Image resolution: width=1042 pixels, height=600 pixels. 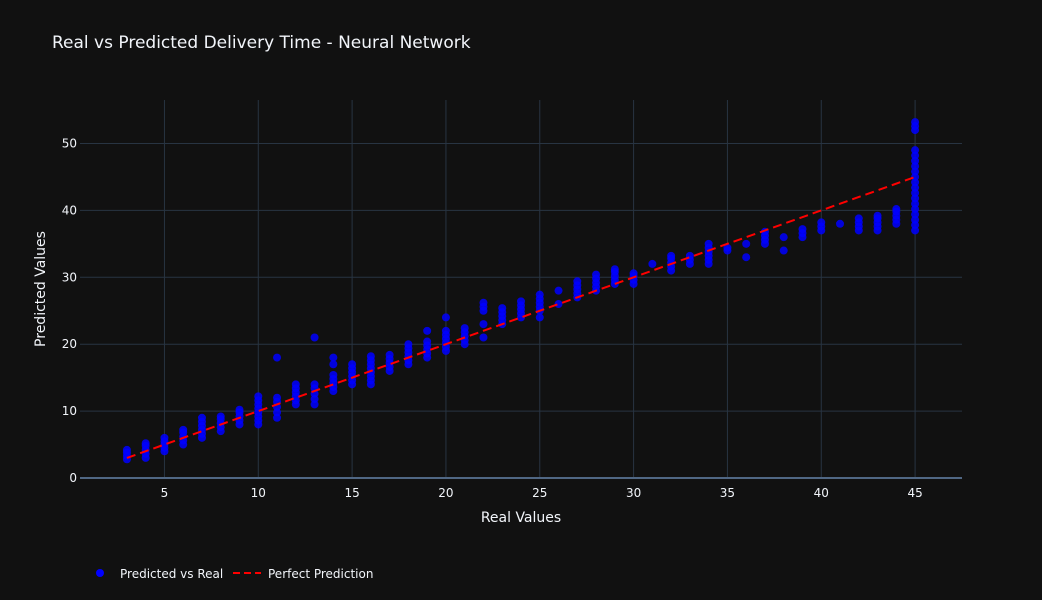 I want to click on y-tick-label: 0, so click(x=73, y=478).